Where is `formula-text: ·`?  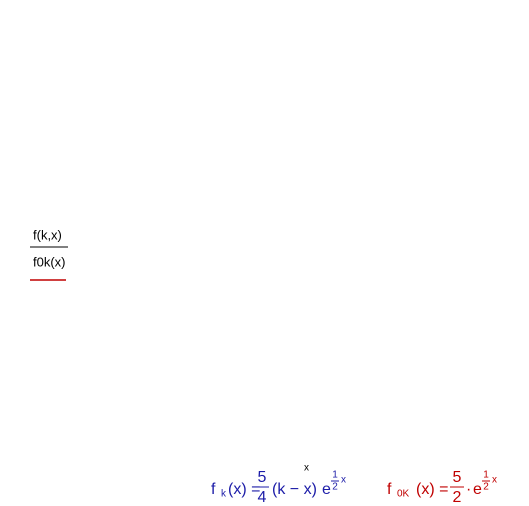 formula-text: · is located at coordinates (468, 489).